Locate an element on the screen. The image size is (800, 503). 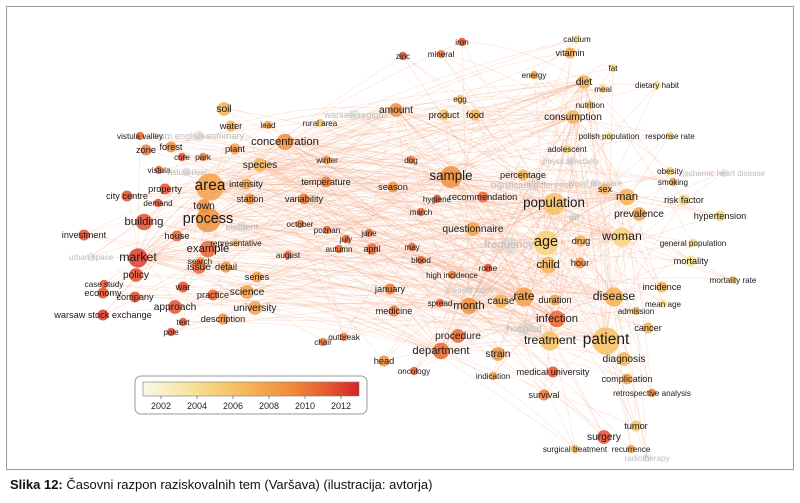
node-species is located at coordinates (260, 165).